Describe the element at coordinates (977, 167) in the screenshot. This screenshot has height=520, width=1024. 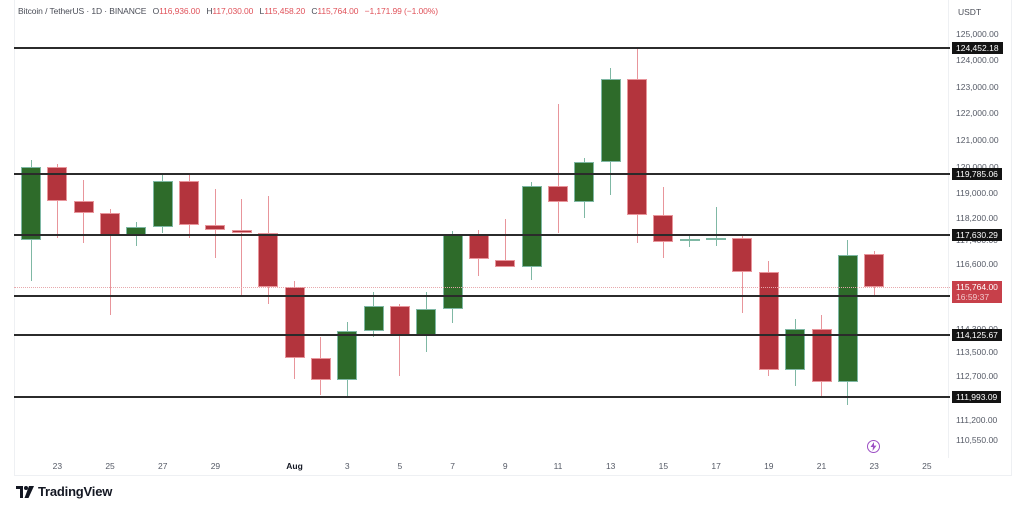
I see `price-tick: 120,000.00` at that location.